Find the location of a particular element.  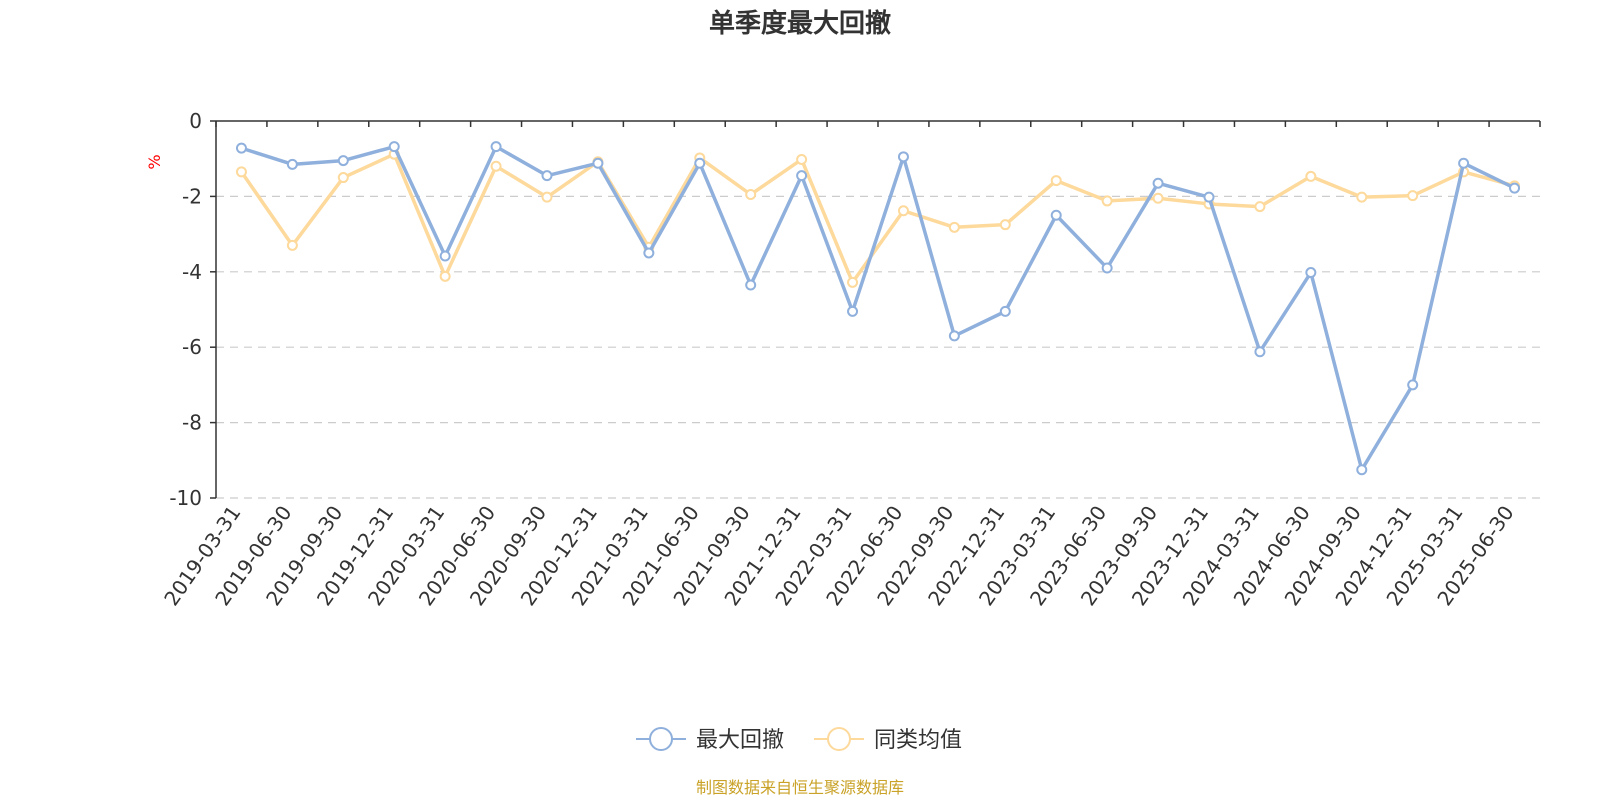

legend-label-2: 同类均值 is located at coordinates (918, 740).